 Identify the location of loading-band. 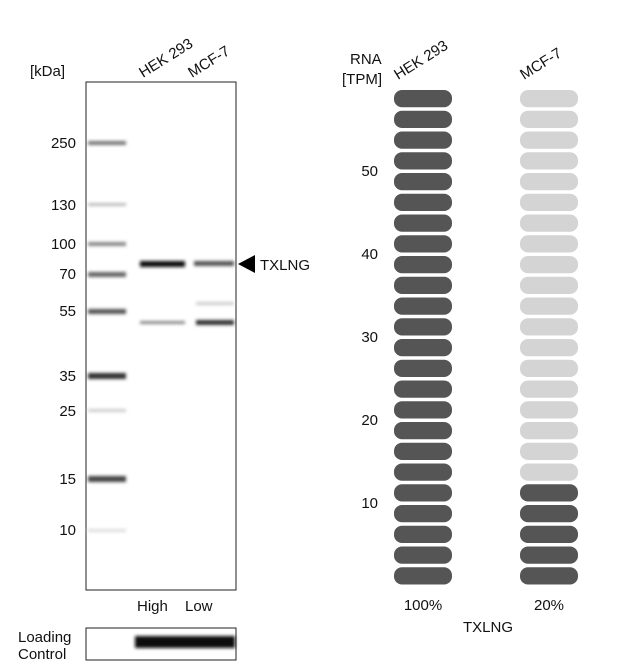
(185, 642).